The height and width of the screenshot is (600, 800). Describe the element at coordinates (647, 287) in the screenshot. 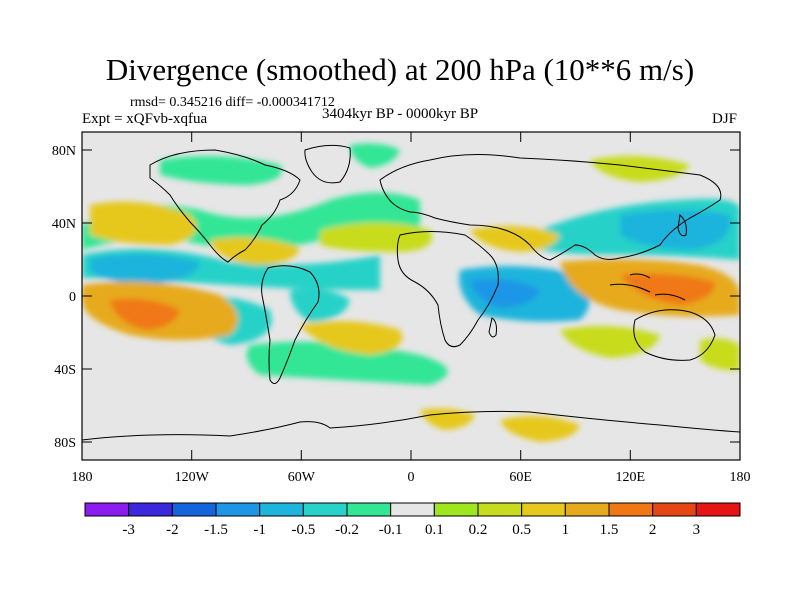

I see `coastline-maritime-continent` at that location.